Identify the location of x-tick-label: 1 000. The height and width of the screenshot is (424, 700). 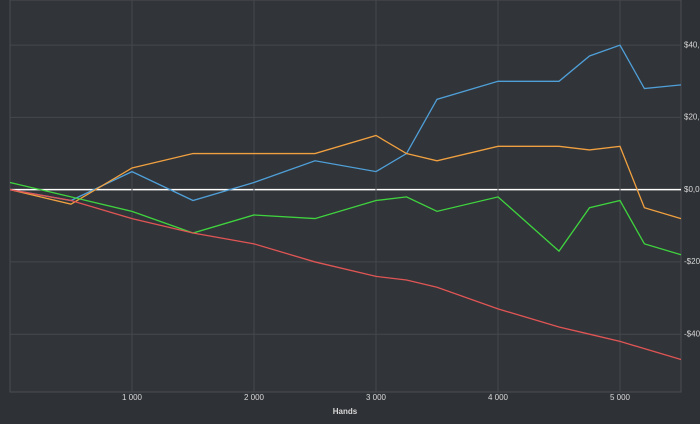
(132, 397).